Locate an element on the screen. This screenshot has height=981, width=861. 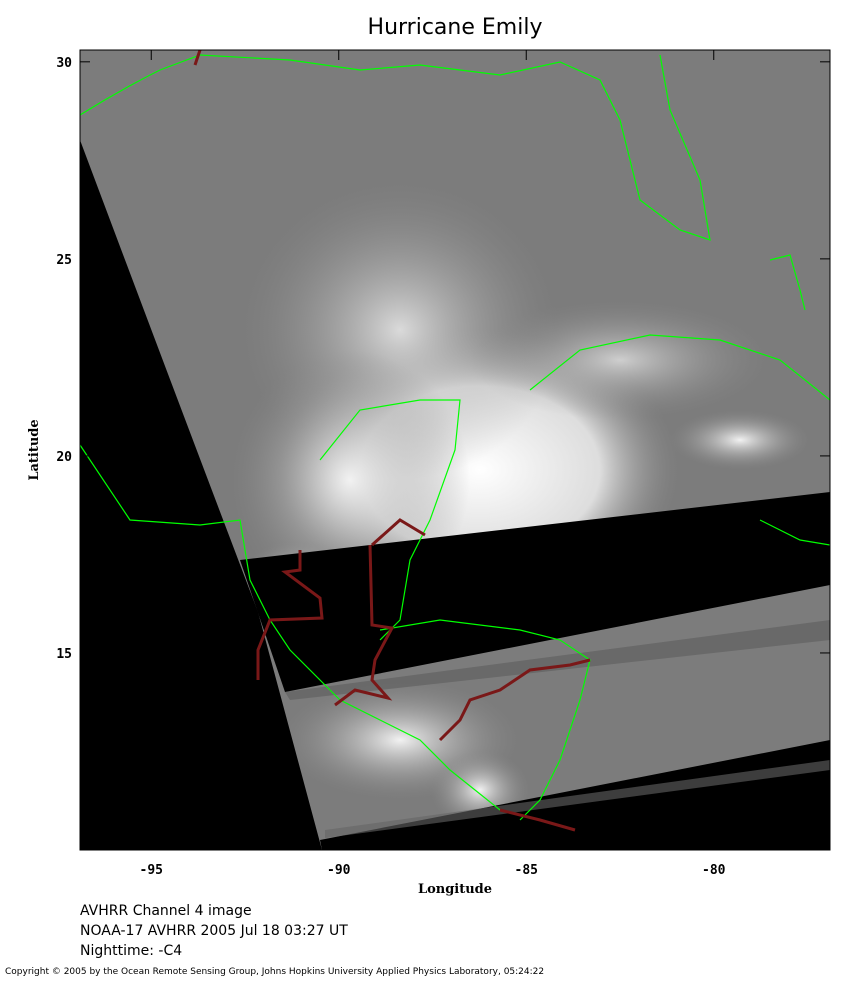
x-tick-label: -85 is located at coordinates (526, 870).